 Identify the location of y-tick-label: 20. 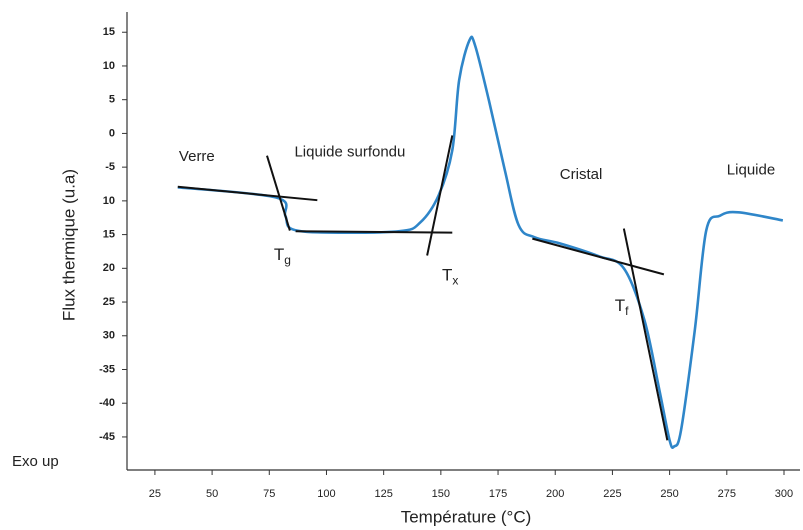
(109, 268).